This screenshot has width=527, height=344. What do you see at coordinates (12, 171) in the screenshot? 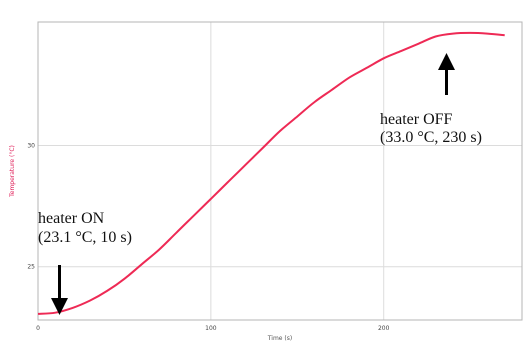
I see `y-axis-label: Temperature (°C)` at bounding box center [12, 171].